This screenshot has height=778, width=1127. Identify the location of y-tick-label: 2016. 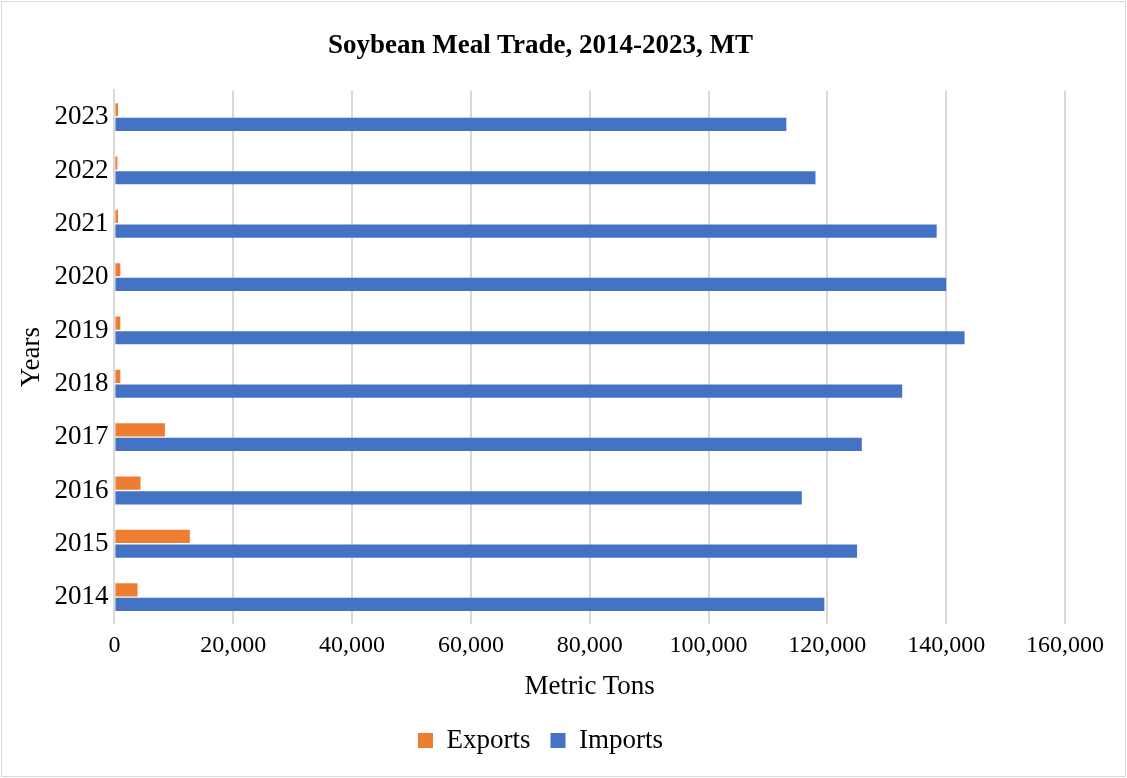
(81, 488).